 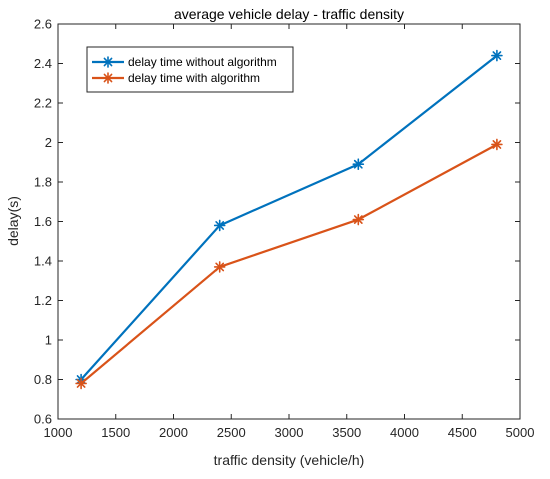 I want to click on y-tick-label: 2.4, so click(x=43, y=63).